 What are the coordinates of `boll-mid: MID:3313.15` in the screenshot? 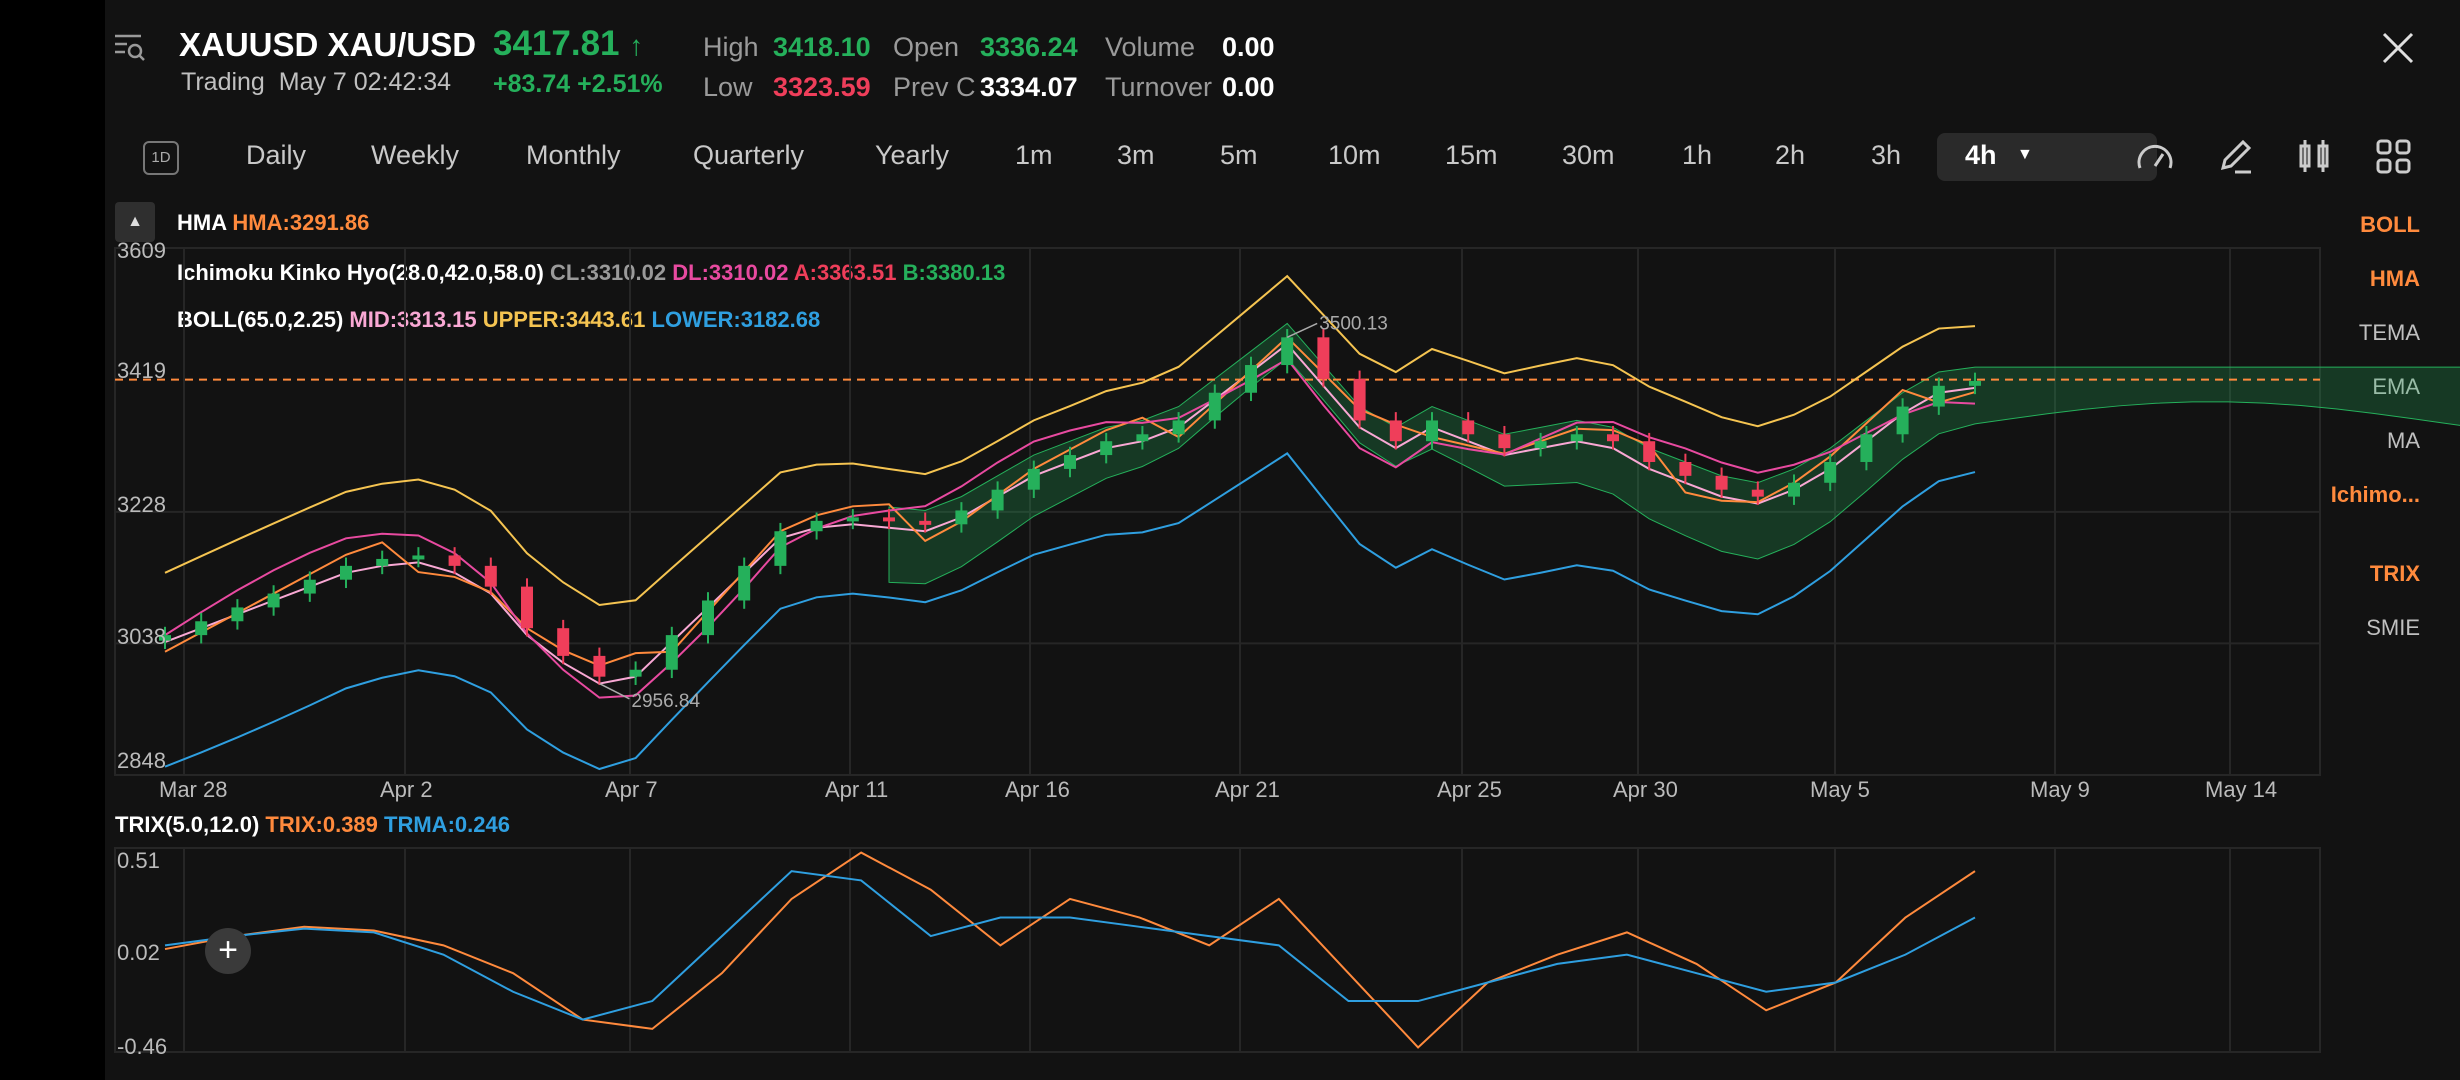 It's located at (413, 319).